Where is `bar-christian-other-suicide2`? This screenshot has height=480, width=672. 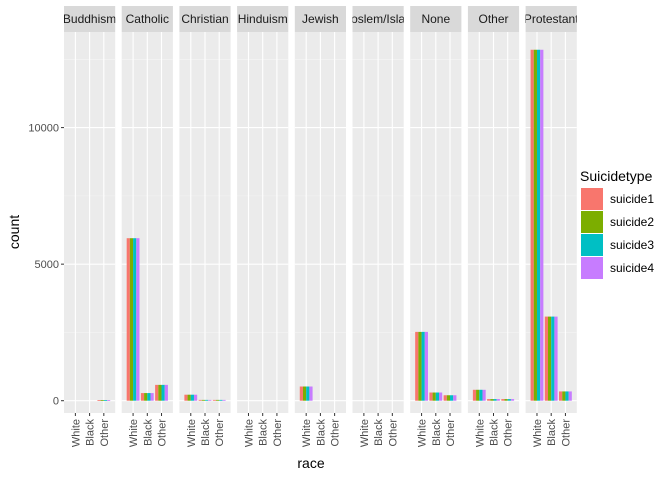
bar-christian-other-suicide2 is located at coordinates (218, 400).